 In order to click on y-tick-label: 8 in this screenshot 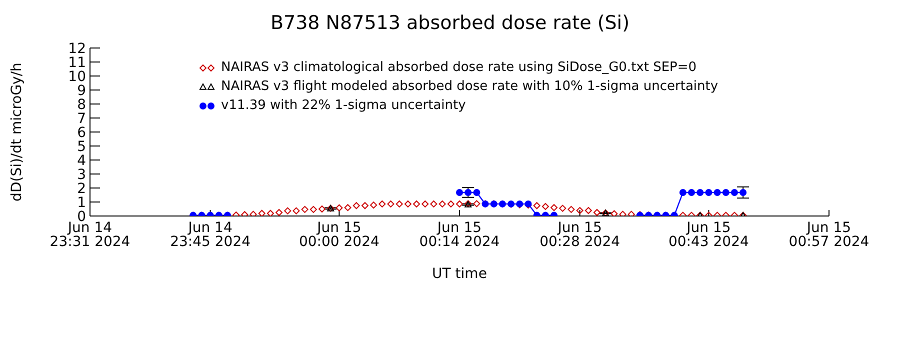, I will do `click(81, 104)`.